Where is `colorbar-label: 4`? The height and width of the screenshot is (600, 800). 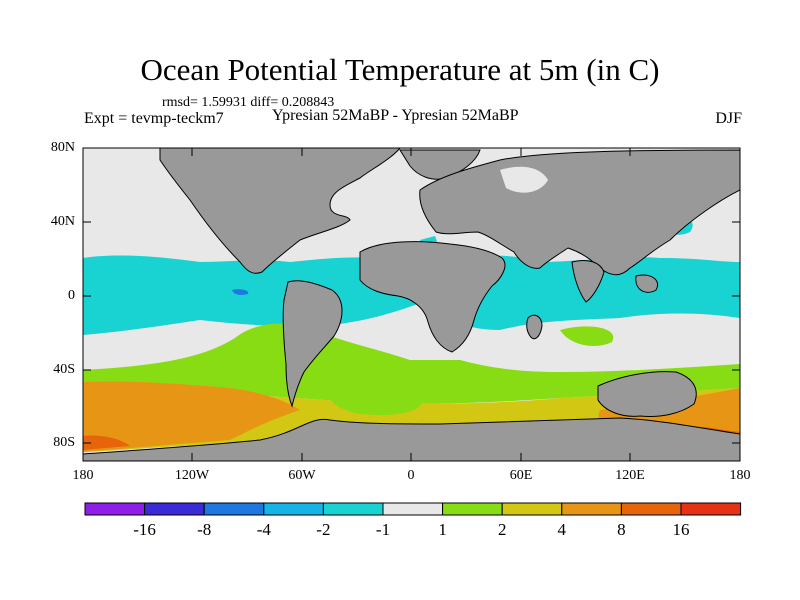
colorbar-label: 4 is located at coordinates (562, 529).